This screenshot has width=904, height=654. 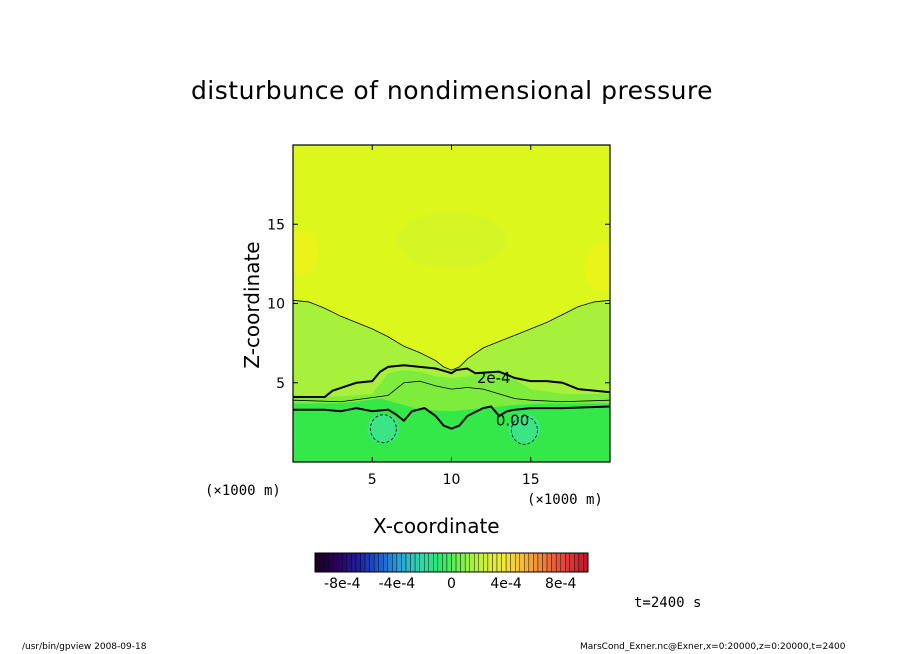 What do you see at coordinates (397, 584) in the screenshot?
I see `colorbar-tick-label: -4e-4` at bounding box center [397, 584].